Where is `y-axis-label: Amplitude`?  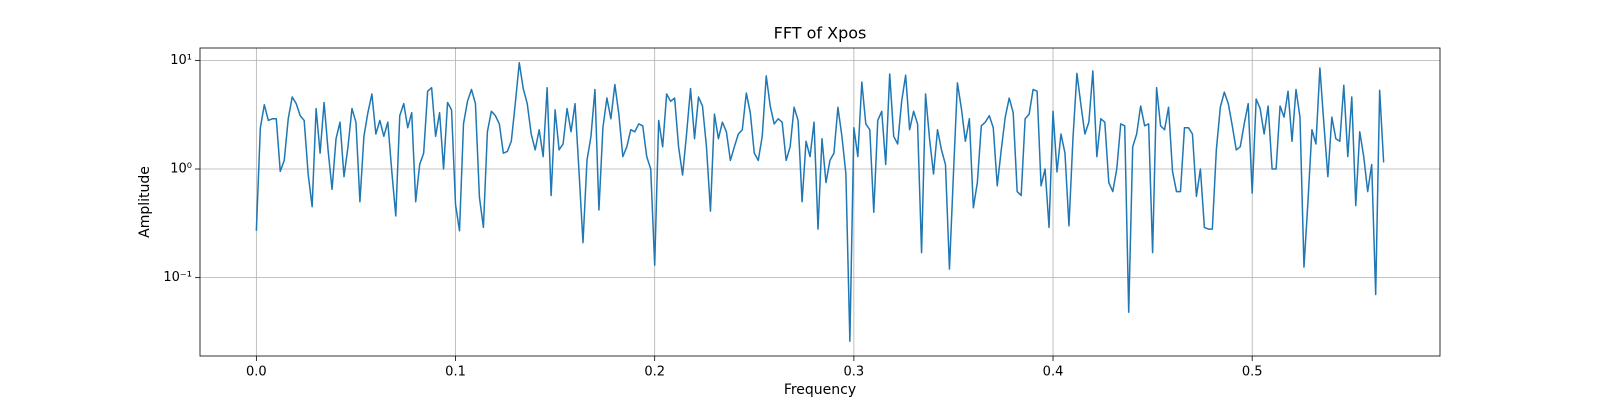
y-axis-label: Amplitude is located at coordinates (145, 202).